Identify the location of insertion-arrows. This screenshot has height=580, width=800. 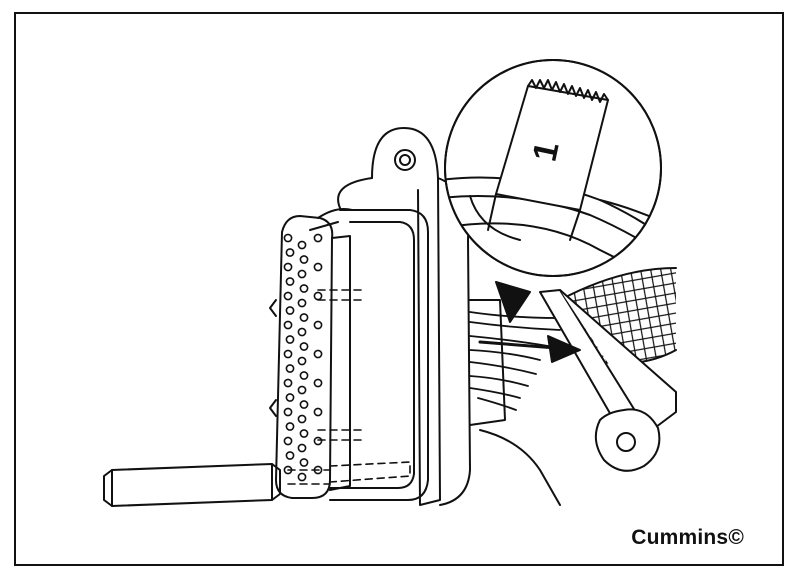
(529, 322).